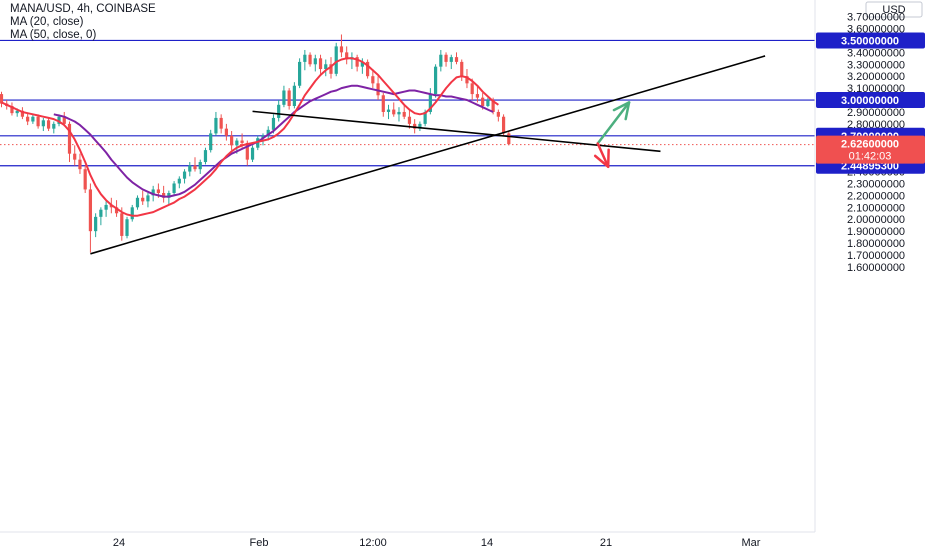 This screenshot has height=550, width=932. I want to click on trendline, so click(456, 131).